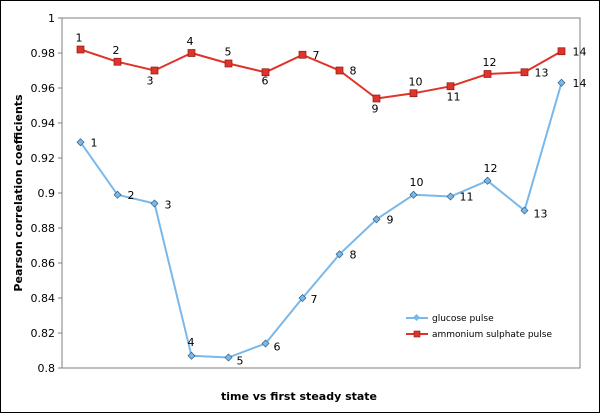 Image resolution: width=600 pixels, height=417 pixels. Describe the element at coordinates (416, 317) in the screenshot. I see `legend-marker-glucose` at that location.